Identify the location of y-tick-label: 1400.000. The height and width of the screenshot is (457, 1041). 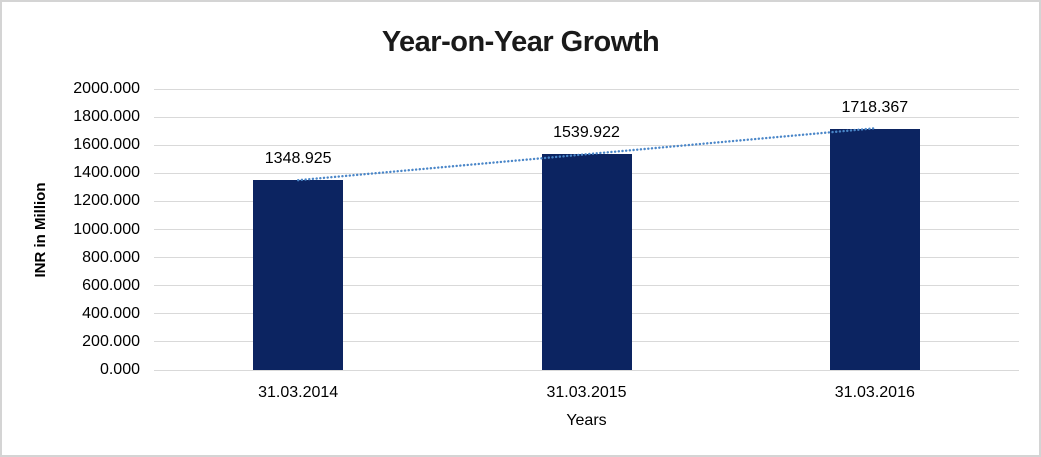
(106, 173).